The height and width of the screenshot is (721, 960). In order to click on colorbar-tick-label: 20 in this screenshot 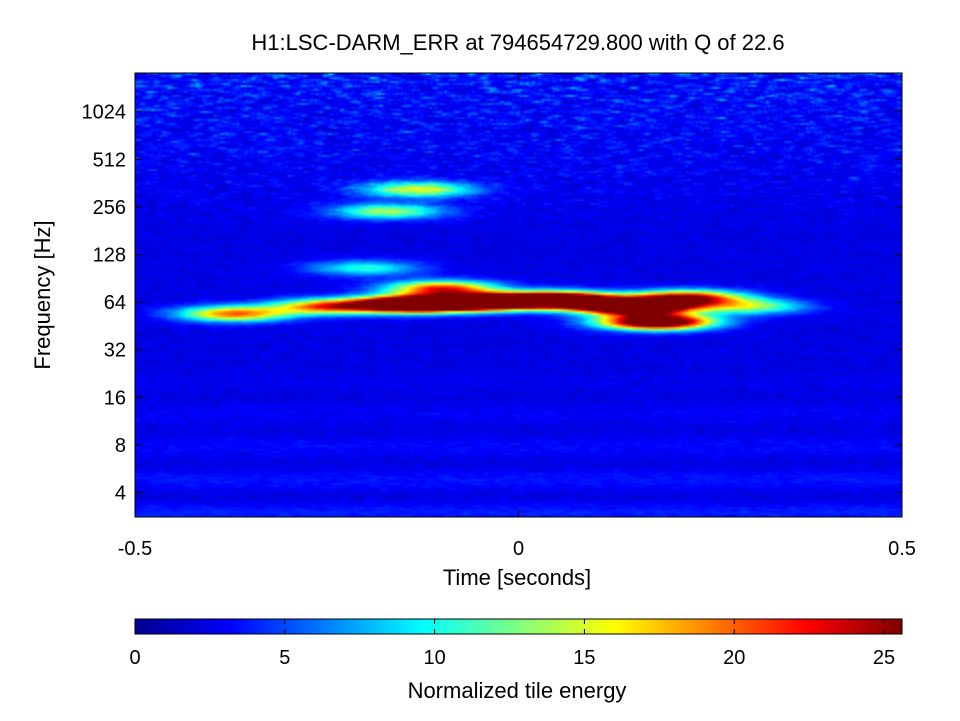, I will do `click(734, 658)`.